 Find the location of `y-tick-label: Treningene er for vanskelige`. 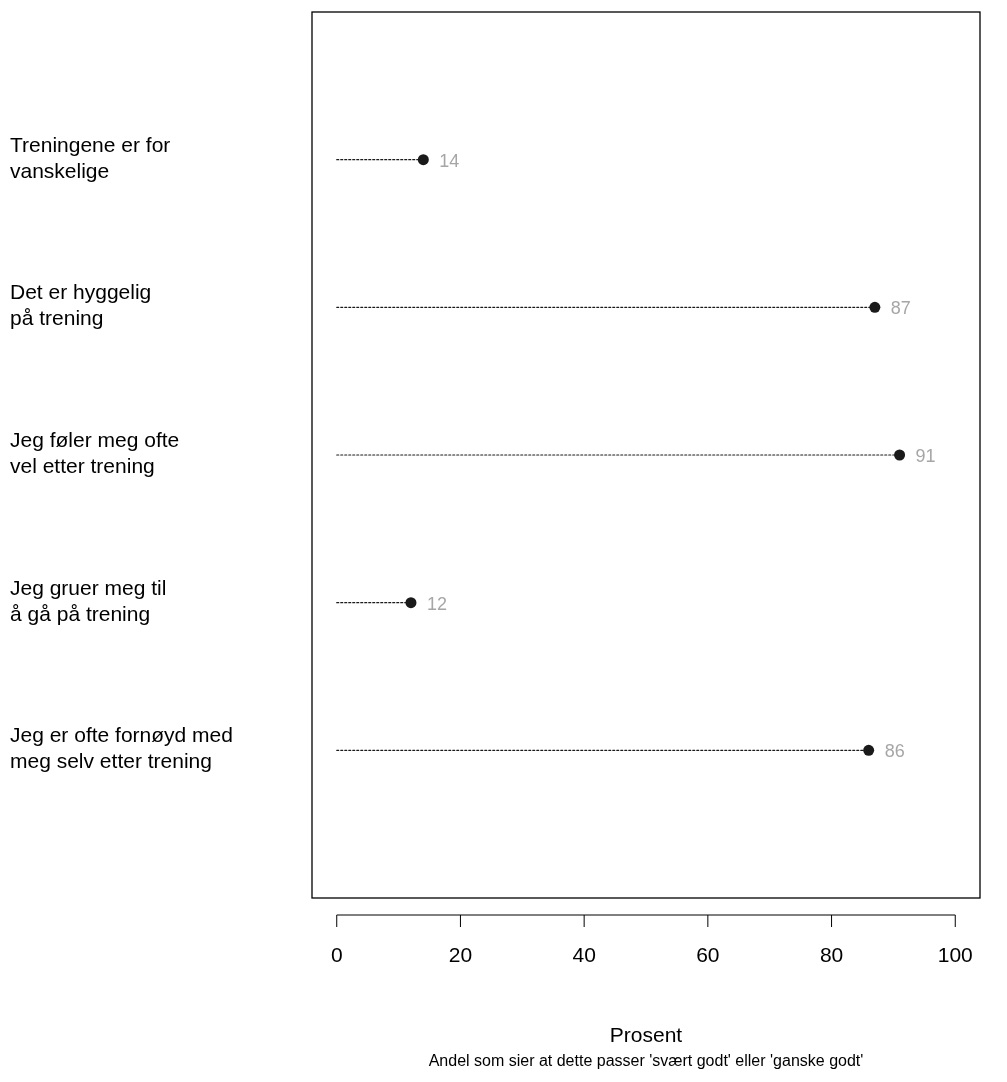

y-tick-label: Treningene er for vanskelige is located at coordinates (90, 157).